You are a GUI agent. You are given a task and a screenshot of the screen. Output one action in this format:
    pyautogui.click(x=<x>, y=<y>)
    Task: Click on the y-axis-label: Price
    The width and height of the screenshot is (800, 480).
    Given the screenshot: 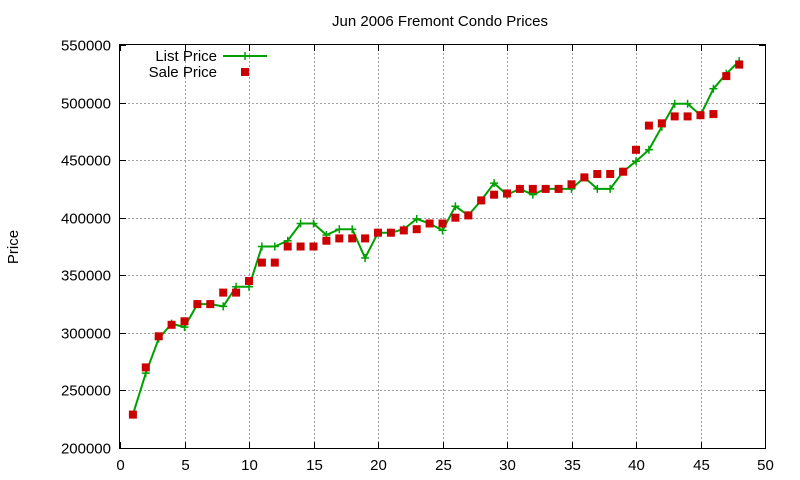 What is the action you would take?
    pyautogui.click(x=13, y=247)
    